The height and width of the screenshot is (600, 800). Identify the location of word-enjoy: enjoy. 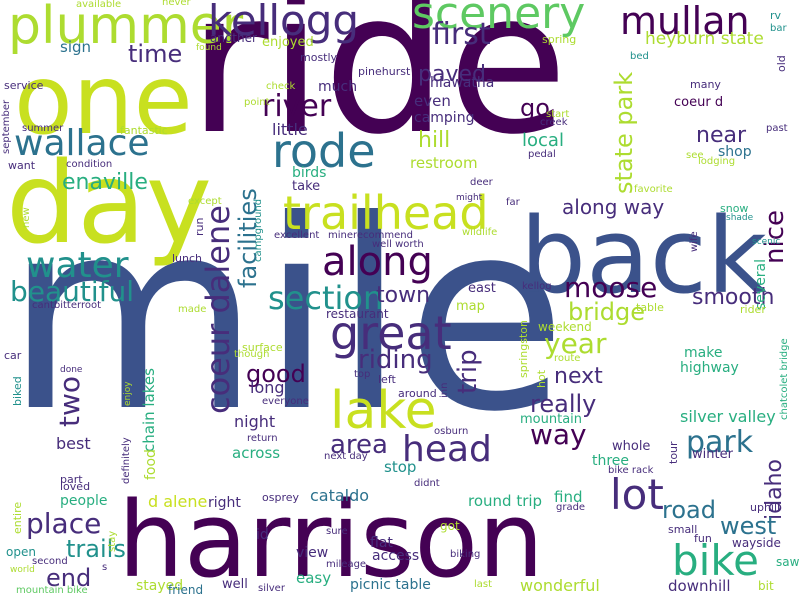
(128, 393).